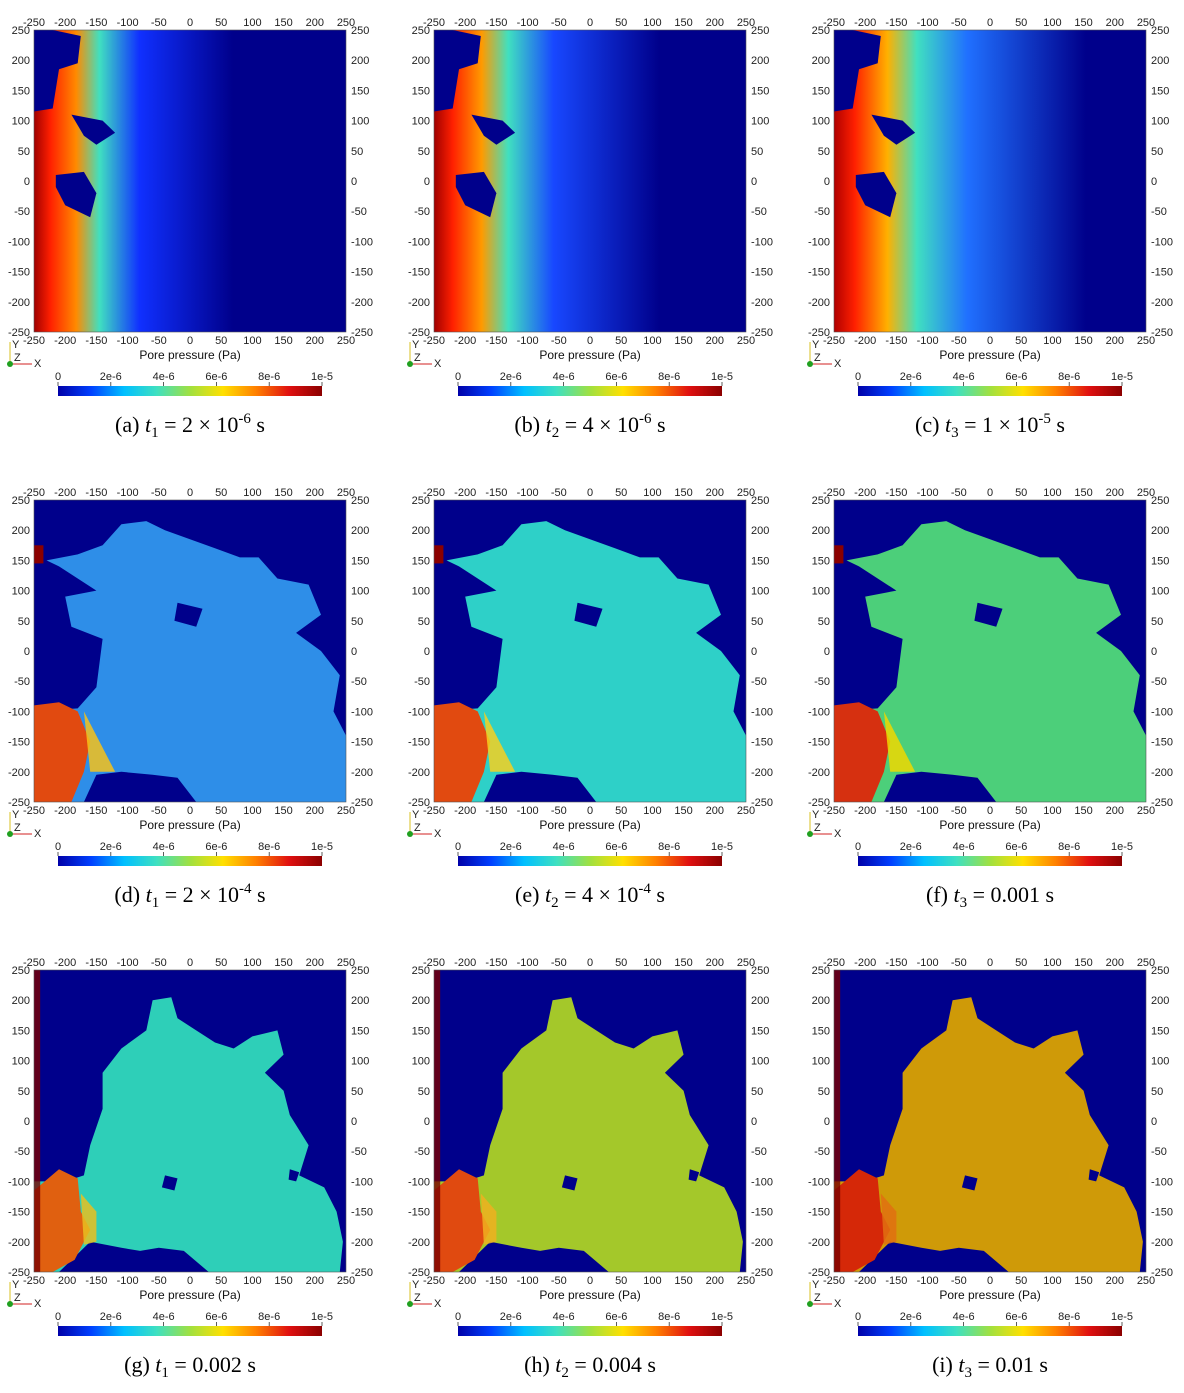 Image resolution: width=1184 pixels, height=1393 pixels. I want to click on x-tick-bottom: -100, so click(128, 811).